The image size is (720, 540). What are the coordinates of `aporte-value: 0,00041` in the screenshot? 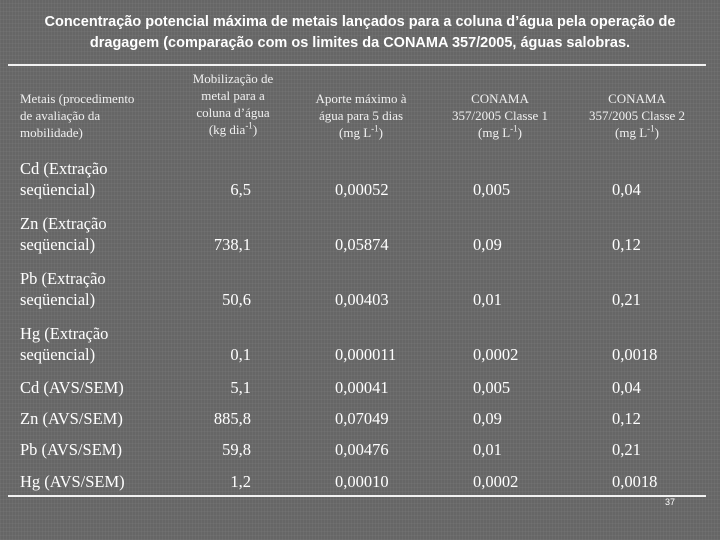 It's located at (362, 387).